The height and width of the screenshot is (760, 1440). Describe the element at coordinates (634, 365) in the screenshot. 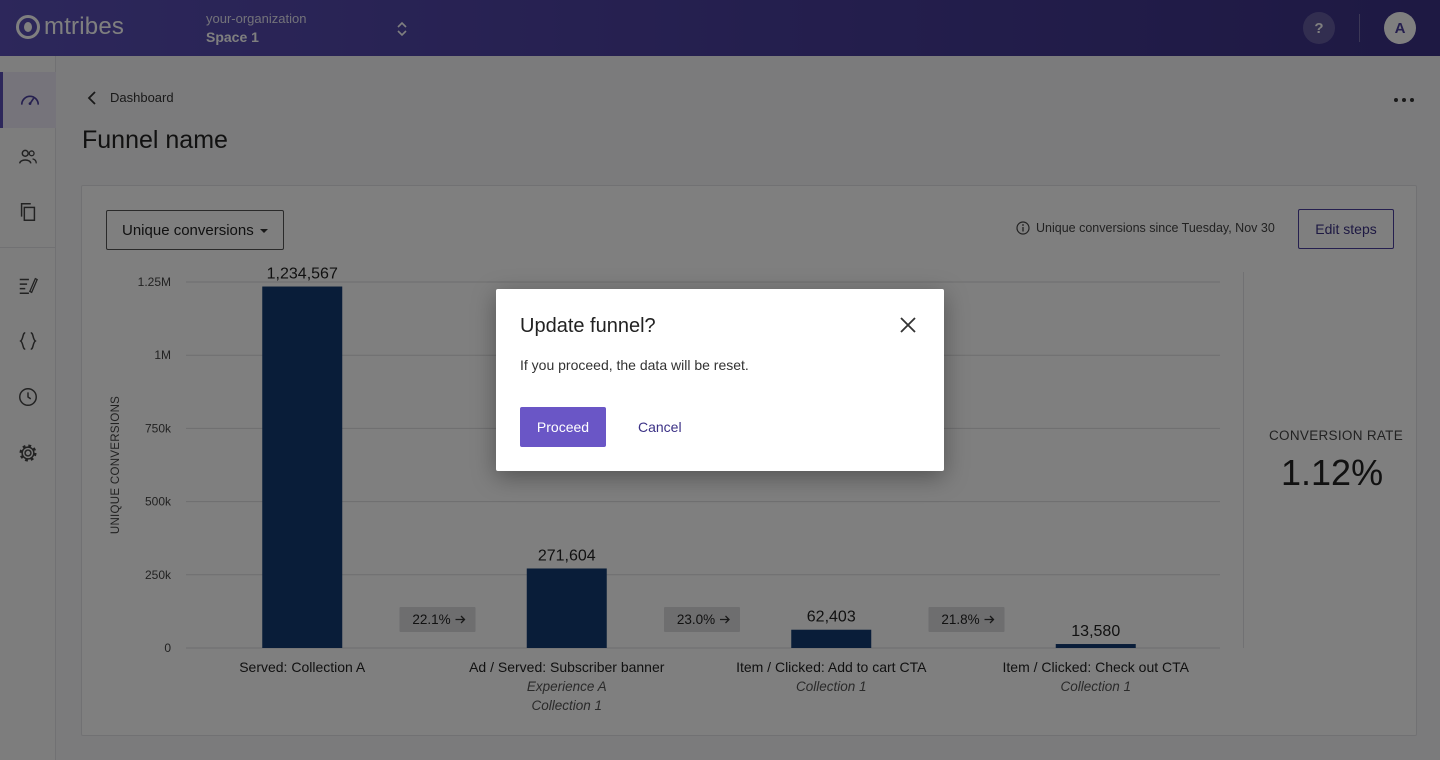

I see `dialog-message: If you proceed, the data will be reset.` at that location.